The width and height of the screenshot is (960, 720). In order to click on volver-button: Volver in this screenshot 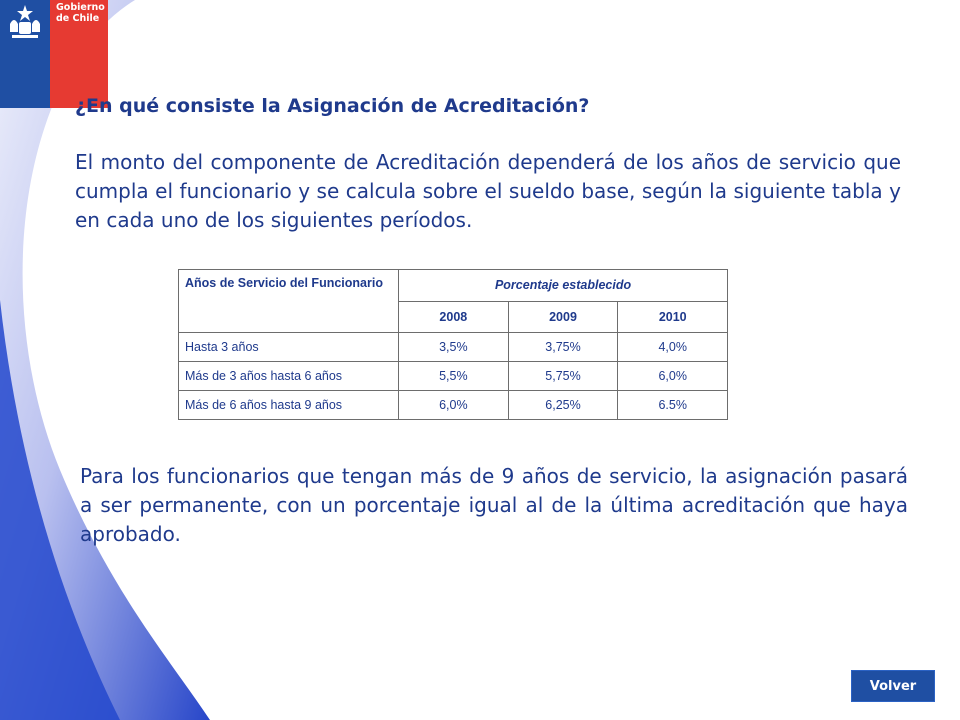, I will do `click(893, 686)`.